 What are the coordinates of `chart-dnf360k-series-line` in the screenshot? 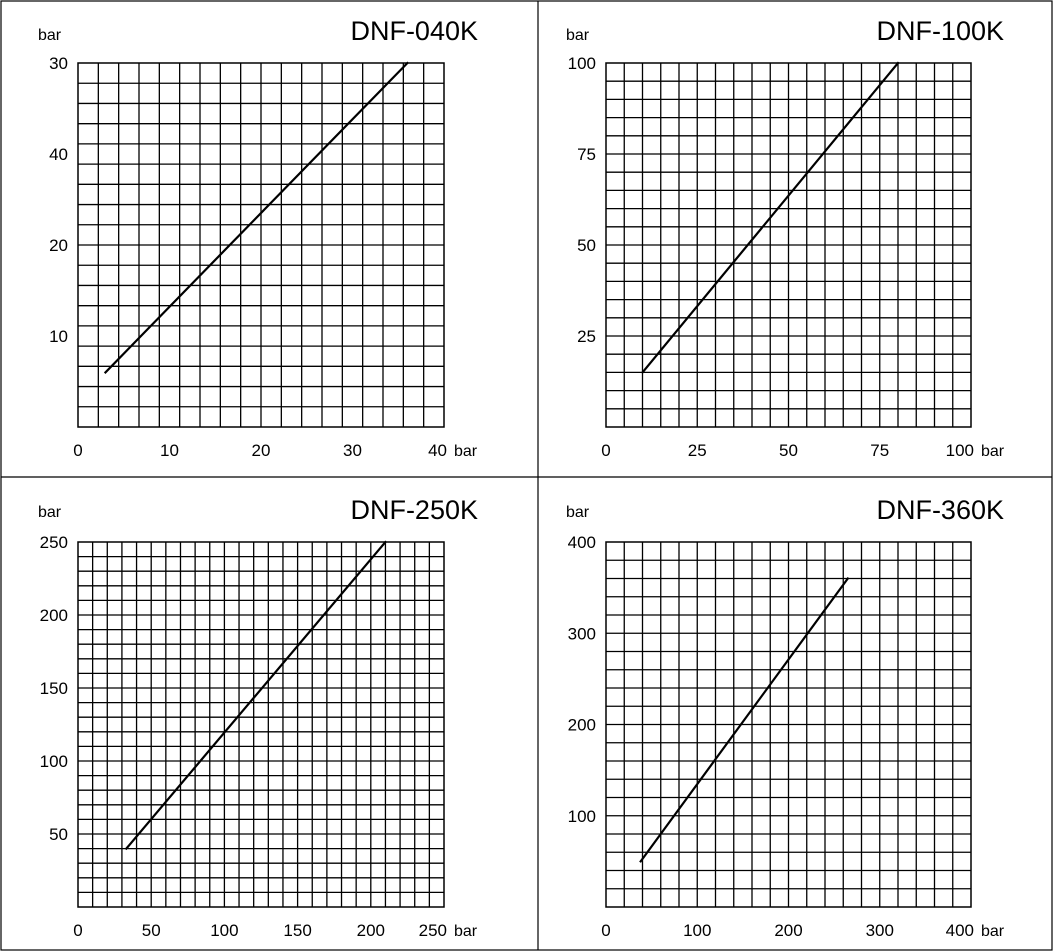 It's located at (744, 719).